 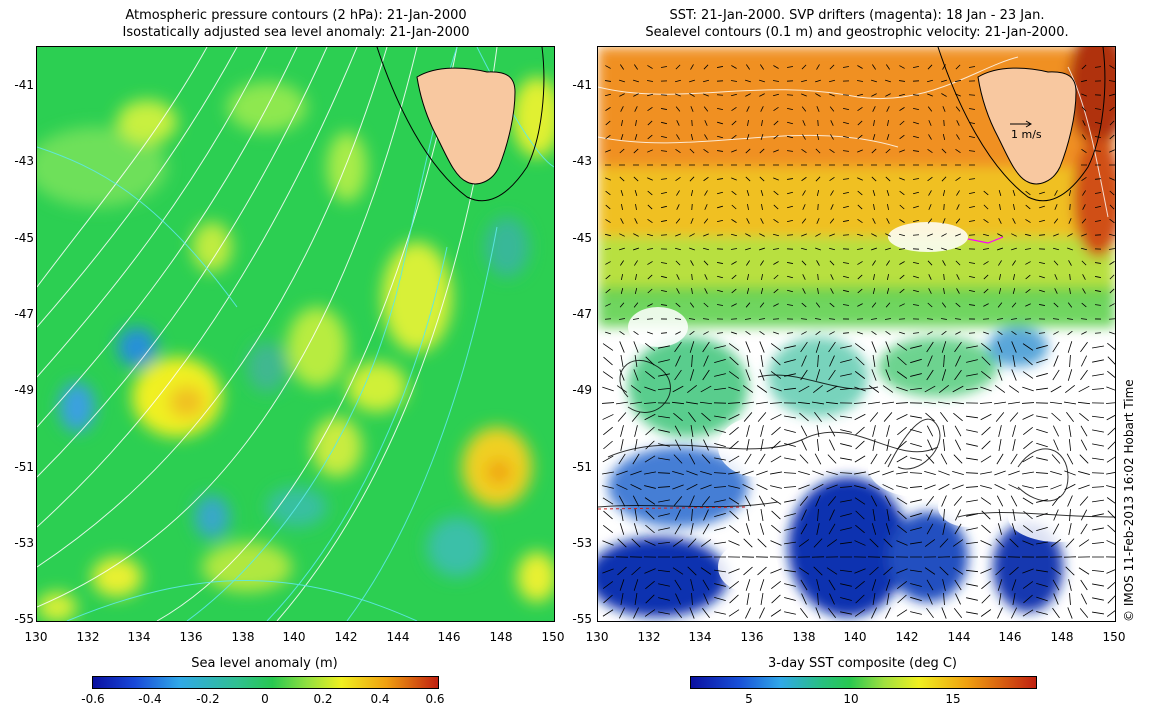 What do you see at coordinates (907, 637) in the screenshot?
I see `x-tick: 142` at bounding box center [907, 637].